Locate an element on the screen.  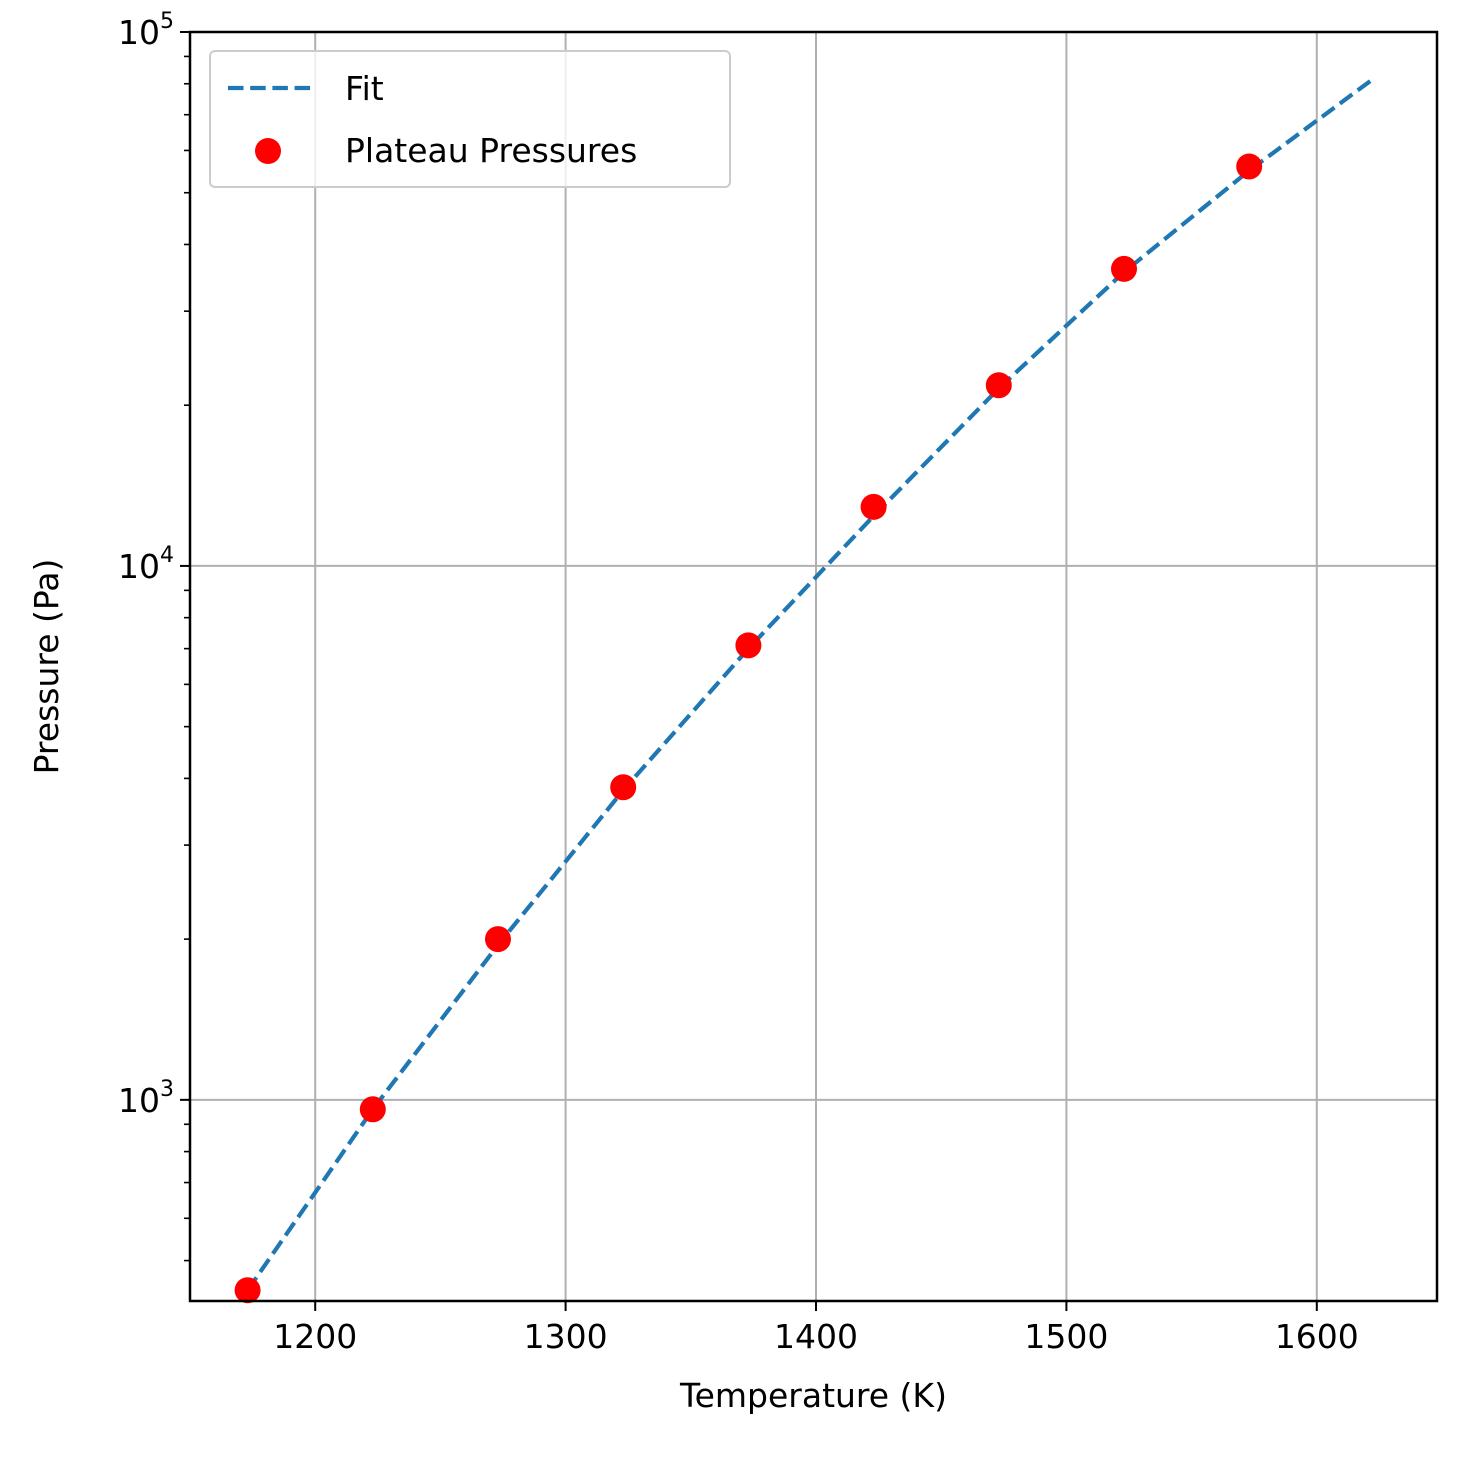
x-tick-label: 1200 is located at coordinates (315, 1336).